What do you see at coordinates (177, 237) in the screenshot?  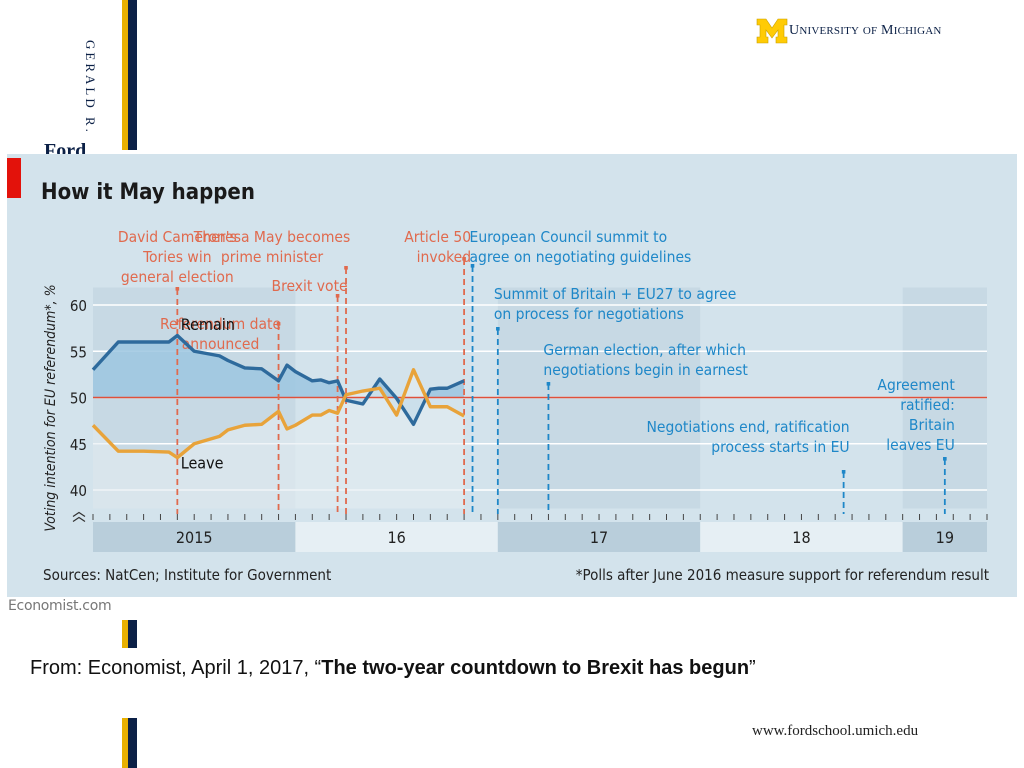 I see `event-label-0: David Cameron's` at bounding box center [177, 237].